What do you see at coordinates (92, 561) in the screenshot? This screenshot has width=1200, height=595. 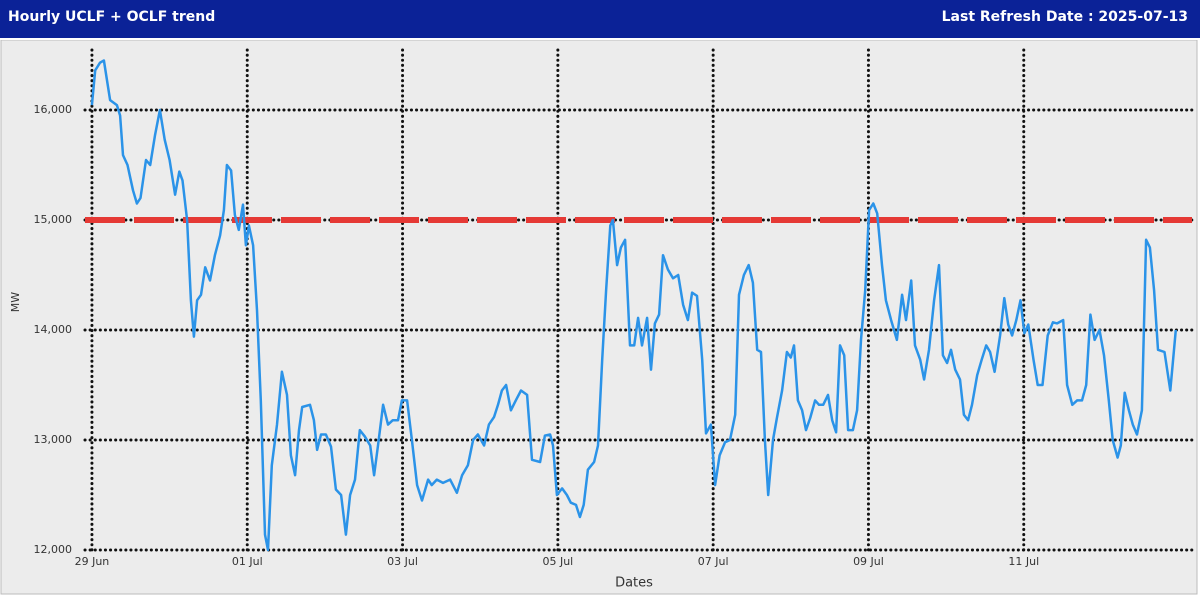 I see `x-tick-label: 29 Jun` at bounding box center [92, 561].